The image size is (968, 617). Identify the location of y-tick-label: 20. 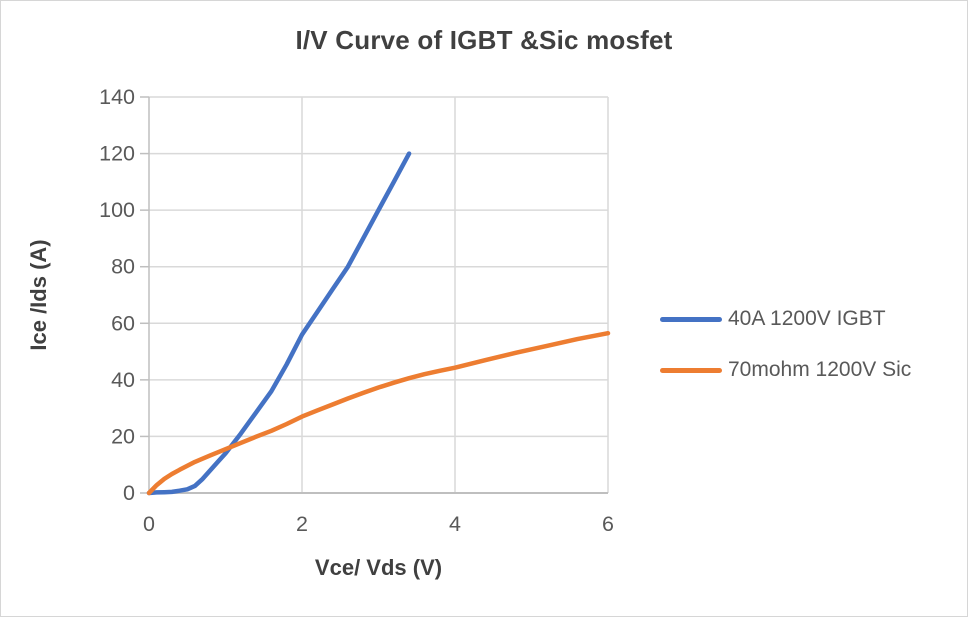
(123, 436).